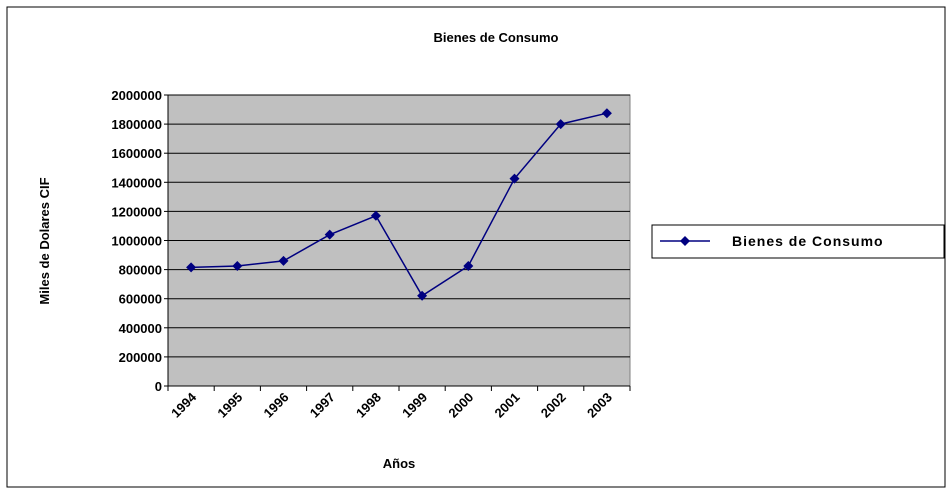 This screenshot has height=494, width=950. What do you see at coordinates (140, 357) in the screenshot?
I see `y-tick-label: 200000` at bounding box center [140, 357].